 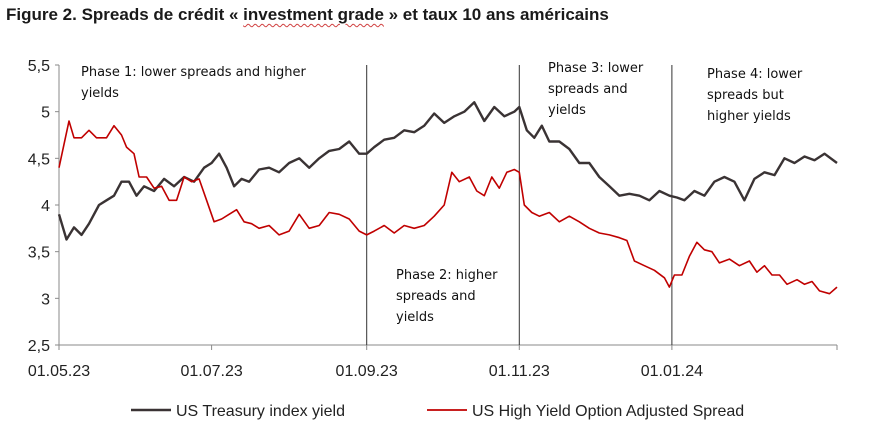 What do you see at coordinates (59, 371) in the screenshot?
I see `x-tick-label: 01.05.23` at bounding box center [59, 371].